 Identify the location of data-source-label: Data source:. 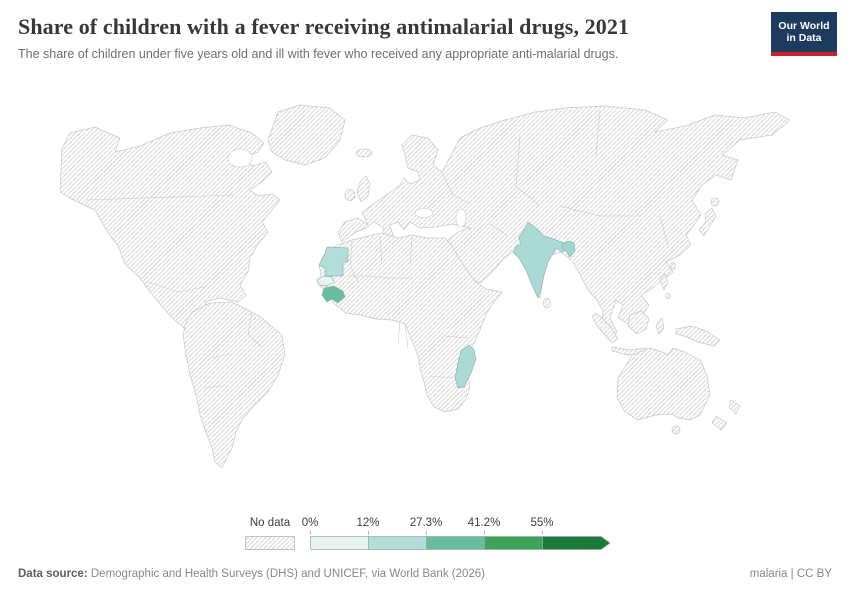
(53, 574).